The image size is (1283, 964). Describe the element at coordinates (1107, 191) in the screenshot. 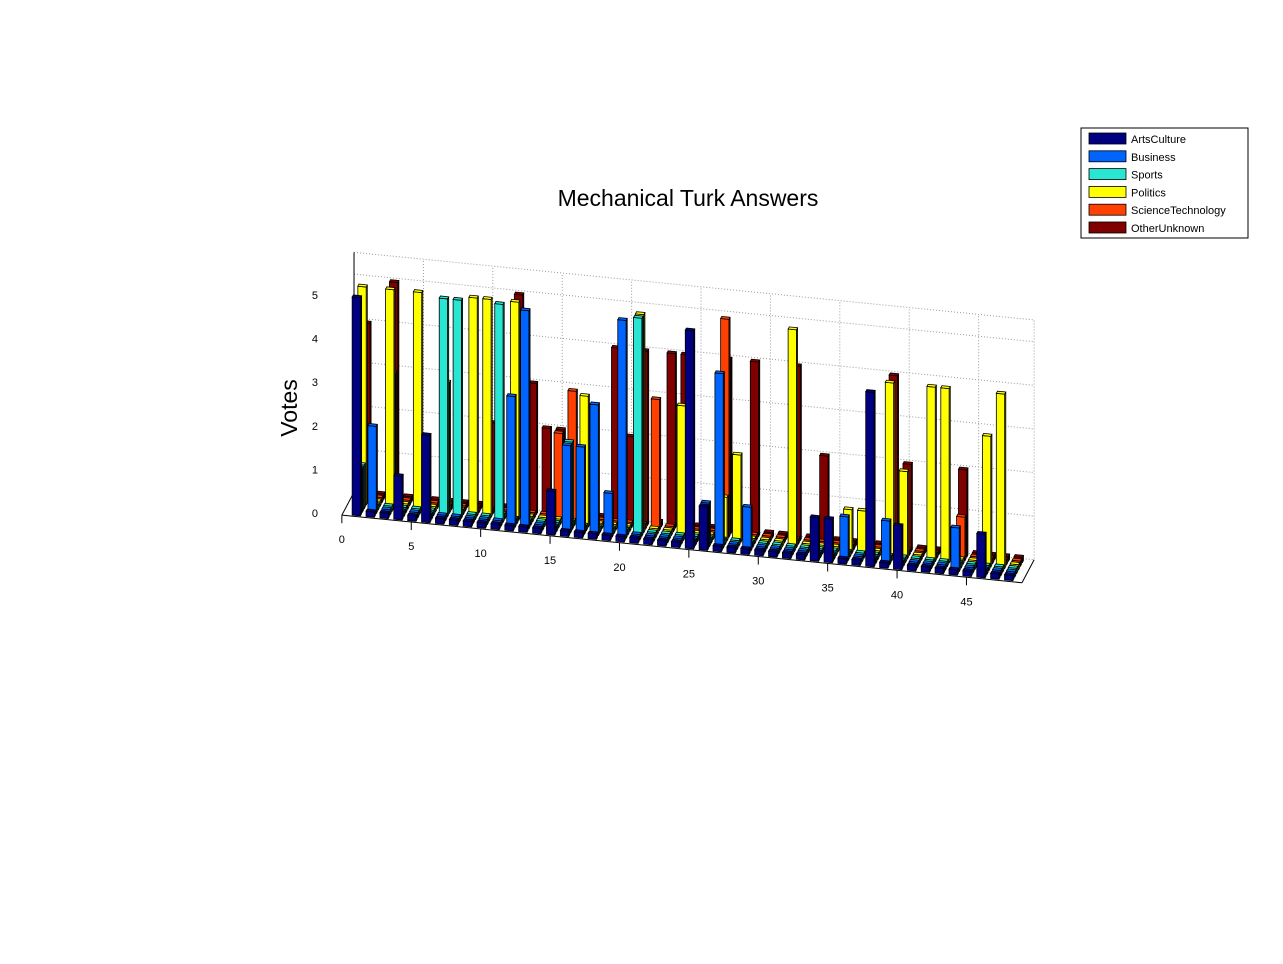

I see `legend-swatch` at that location.